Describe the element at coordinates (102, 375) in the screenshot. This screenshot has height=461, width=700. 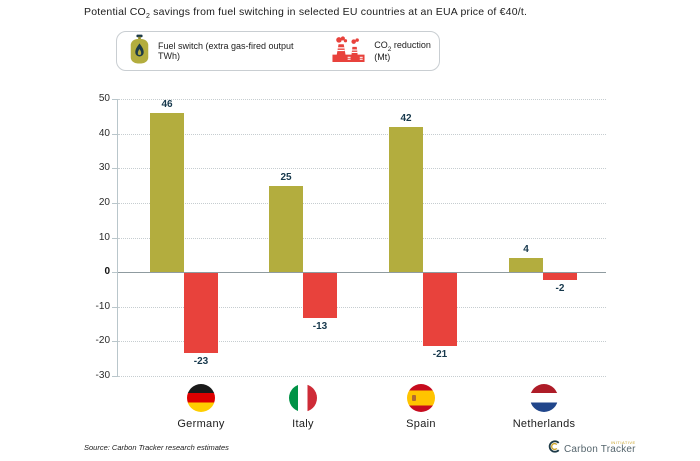
I see `y-tick-label: -30` at that location.